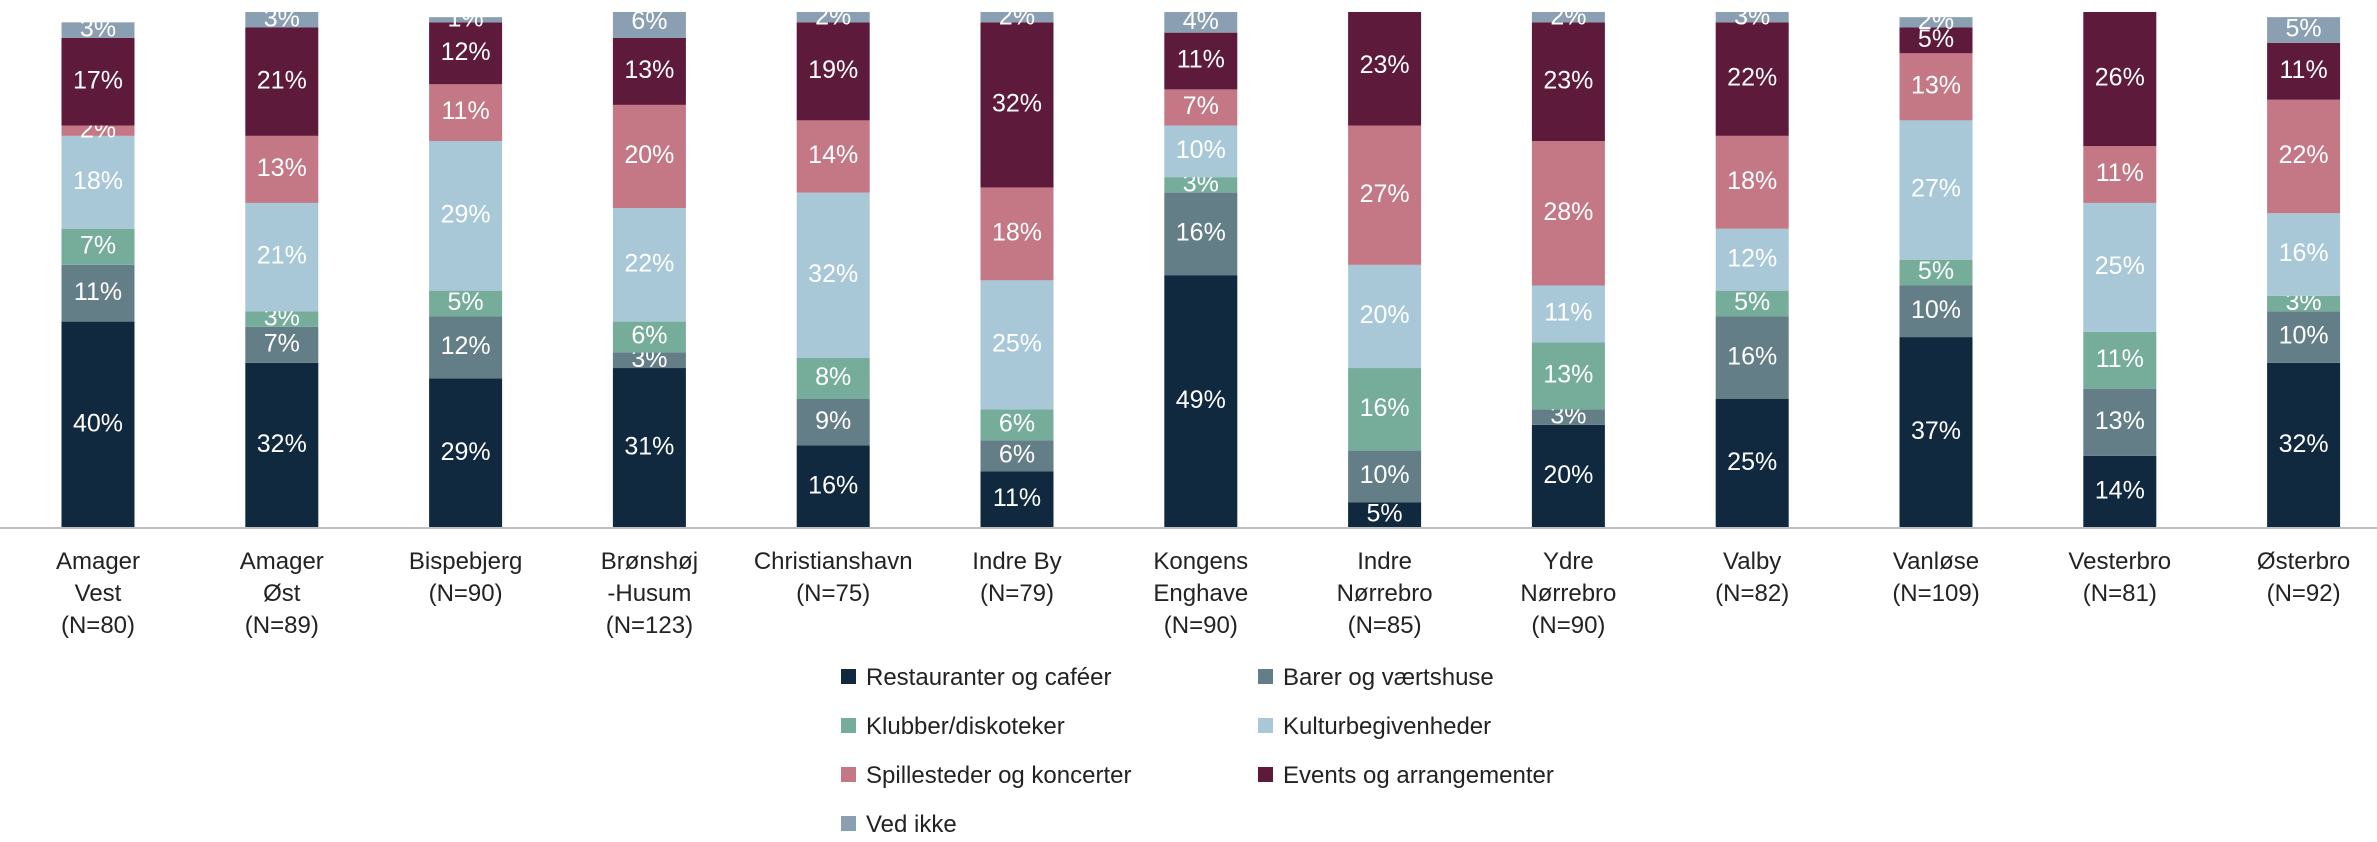 The width and height of the screenshot is (2377, 842). I want to click on legend-label: Restauranter og caféer, so click(989, 677).